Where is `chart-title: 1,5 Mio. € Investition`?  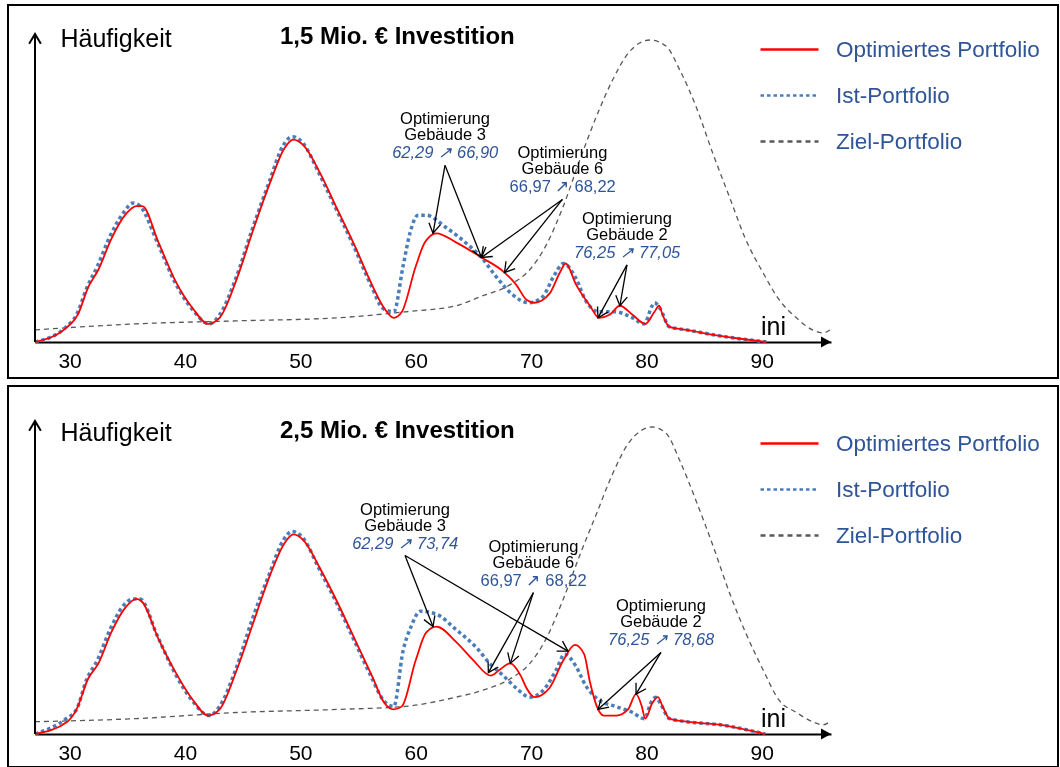 chart-title: 1,5 Mio. € Investition is located at coordinates (397, 35).